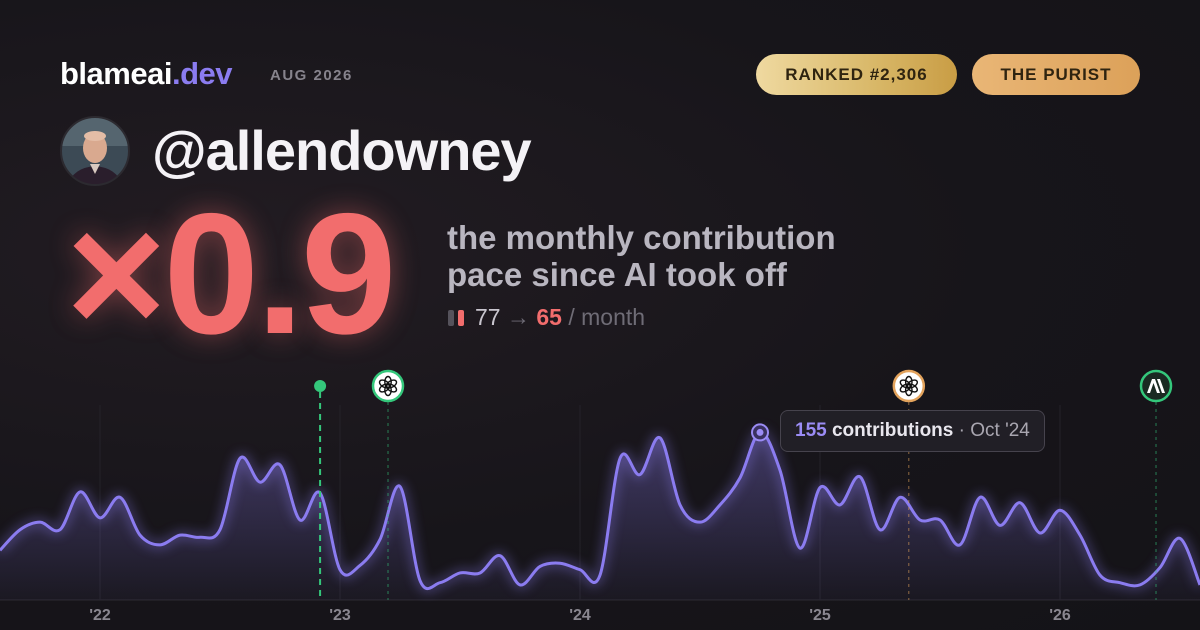  What do you see at coordinates (1000, 431) in the screenshot?
I see `tooltip-date: Oct '24` at bounding box center [1000, 431].